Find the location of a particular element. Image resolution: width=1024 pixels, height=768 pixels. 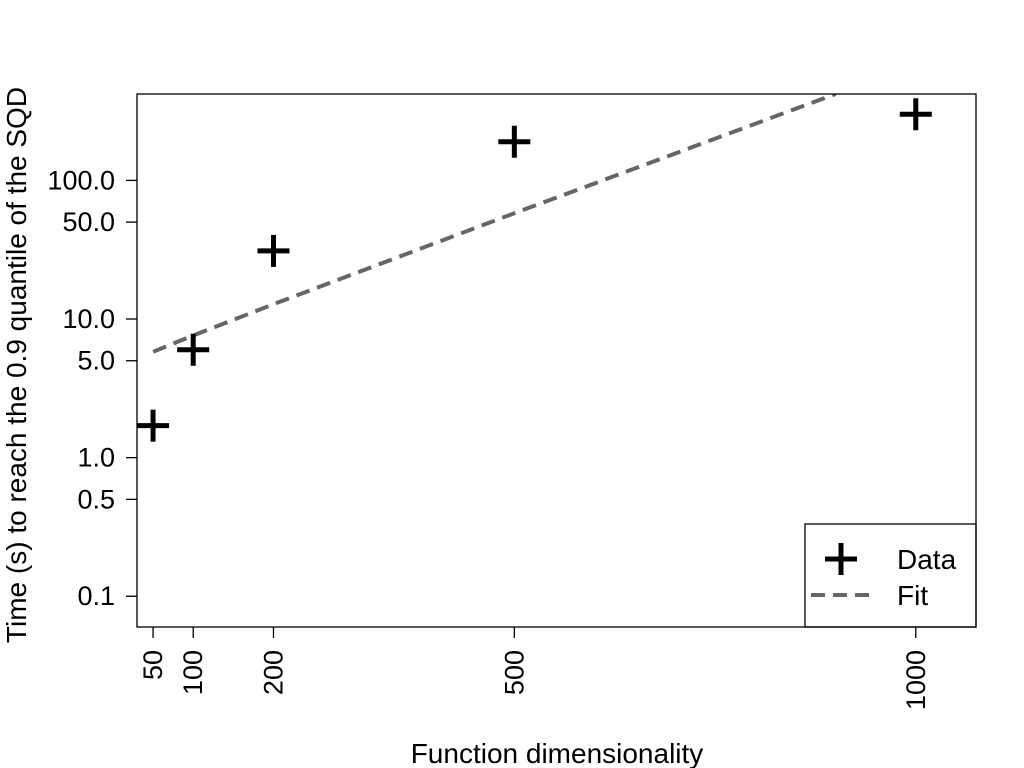

x-tick-label: 50 is located at coordinates (153, 665).